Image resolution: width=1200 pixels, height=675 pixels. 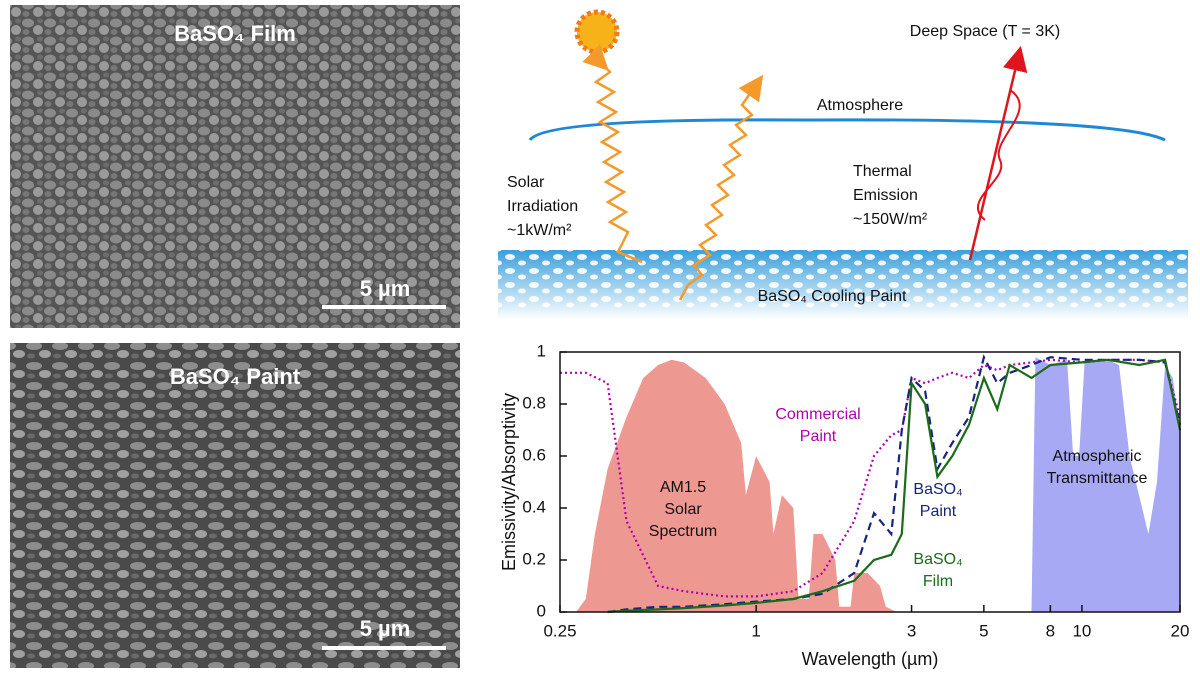 What do you see at coordinates (235, 33) in the screenshot?
I see `sem-label: BaSO₄ Film` at bounding box center [235, 33].